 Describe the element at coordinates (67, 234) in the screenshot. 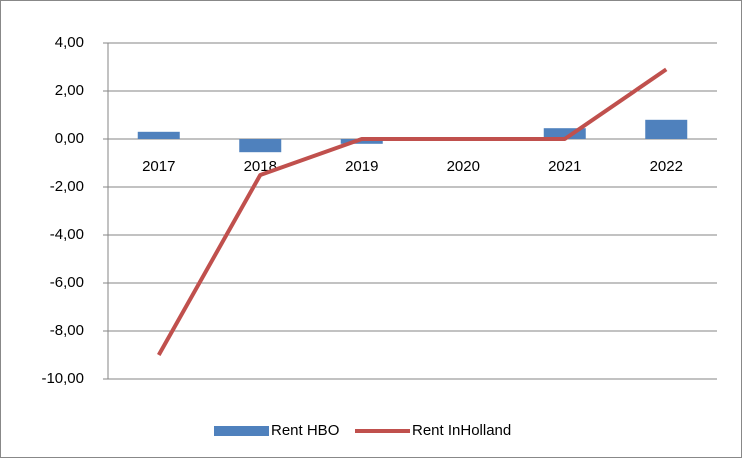

I see `y-tick-label: -4,00` at that location.